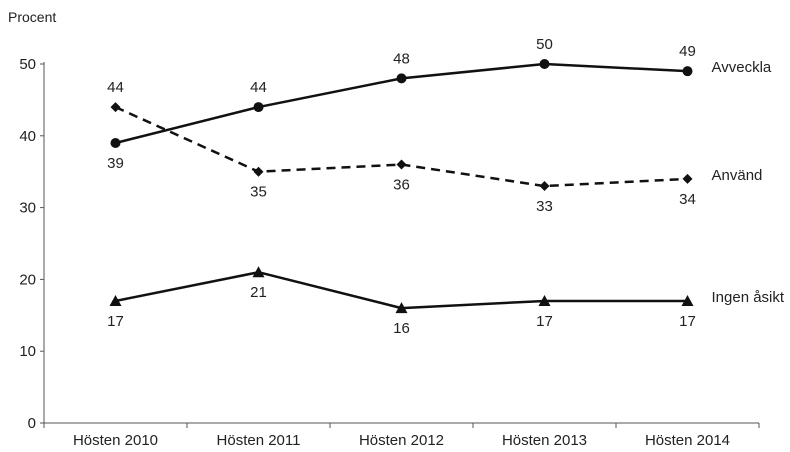  I want to click on y-tick-label: 50, so click(27, 64).